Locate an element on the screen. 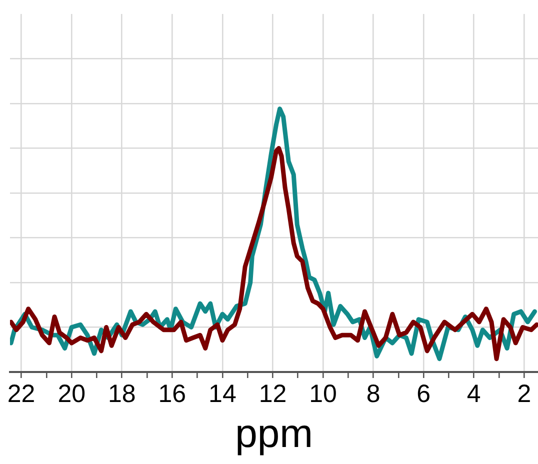 The height and width of the screenshot is (464, 538). x-tick-label: 12 is located at coordinates (272, 394).